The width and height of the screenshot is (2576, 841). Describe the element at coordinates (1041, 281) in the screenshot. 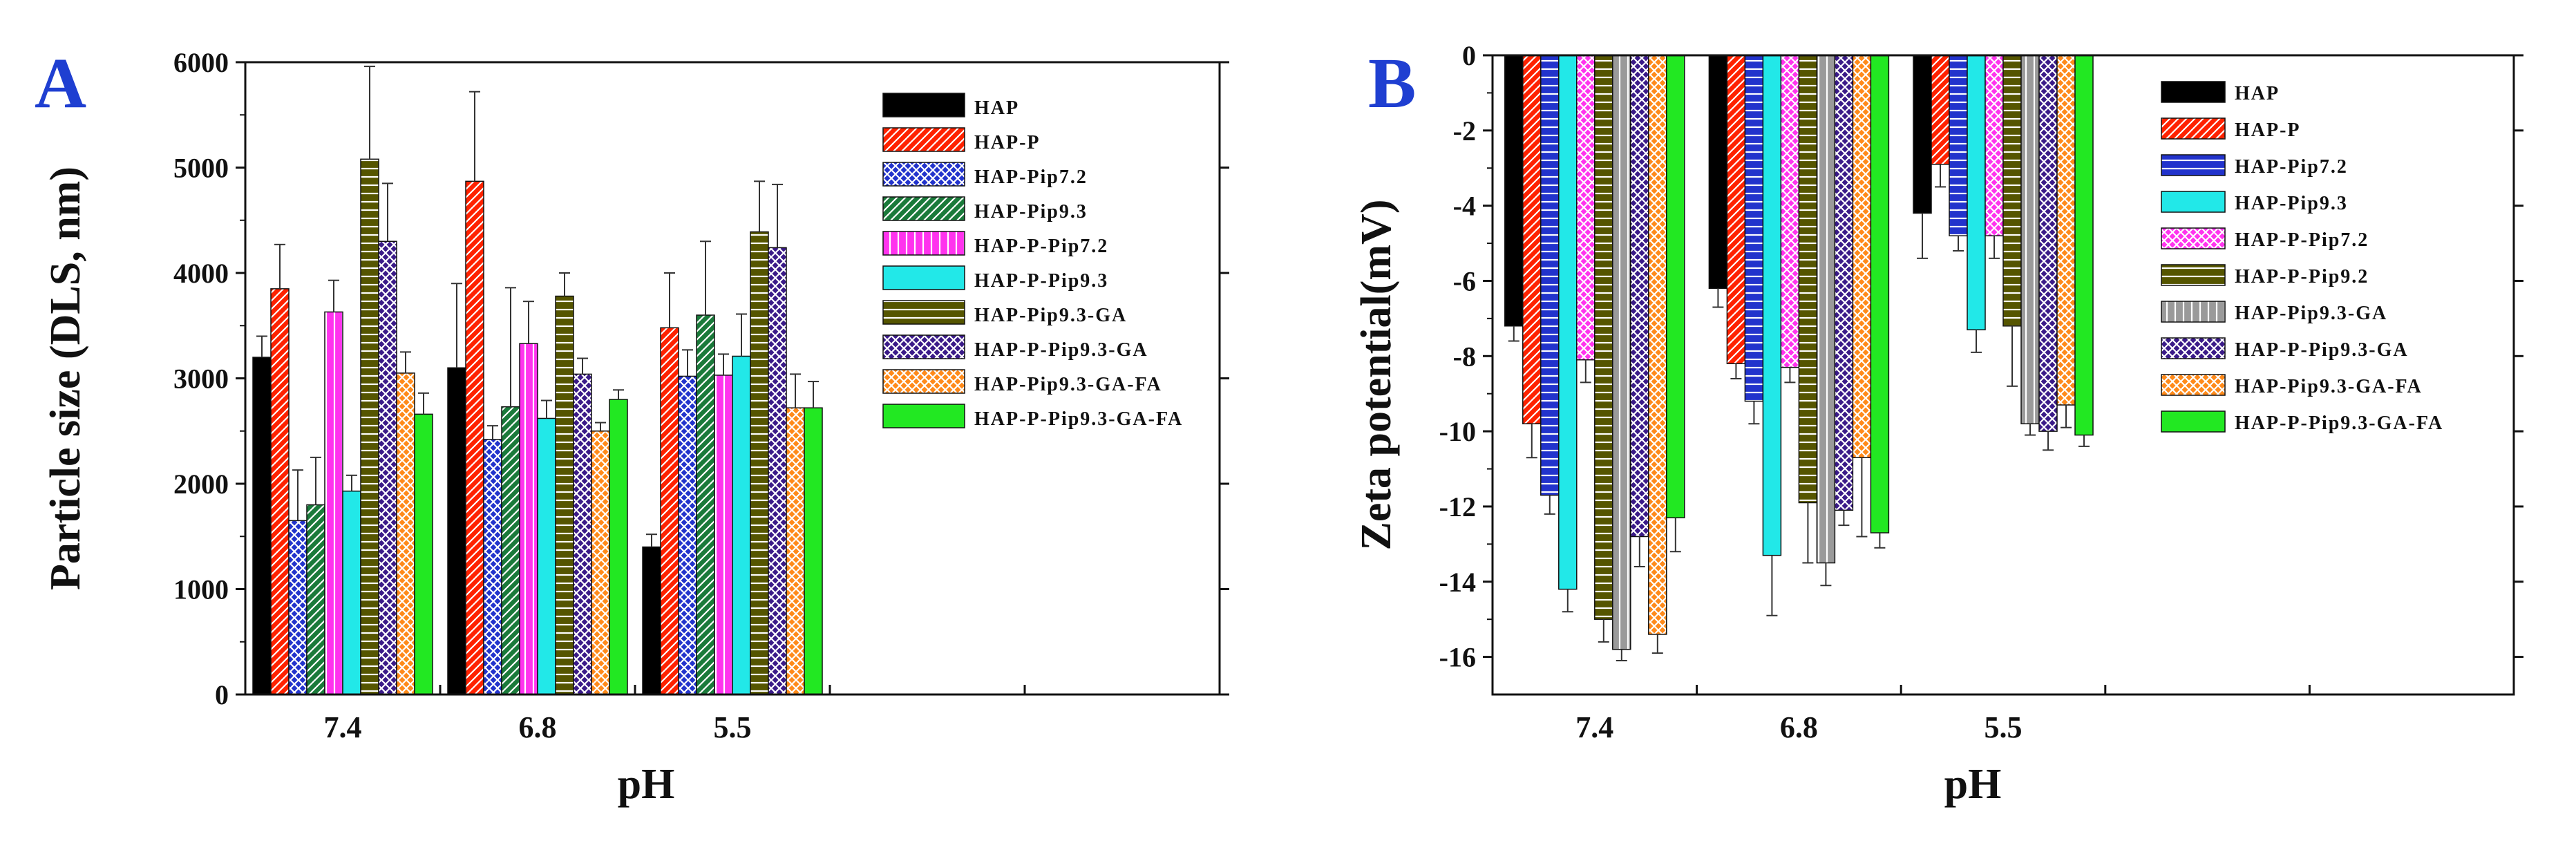

I see `legend-label: HAP-P-Pip9.3` at that location.